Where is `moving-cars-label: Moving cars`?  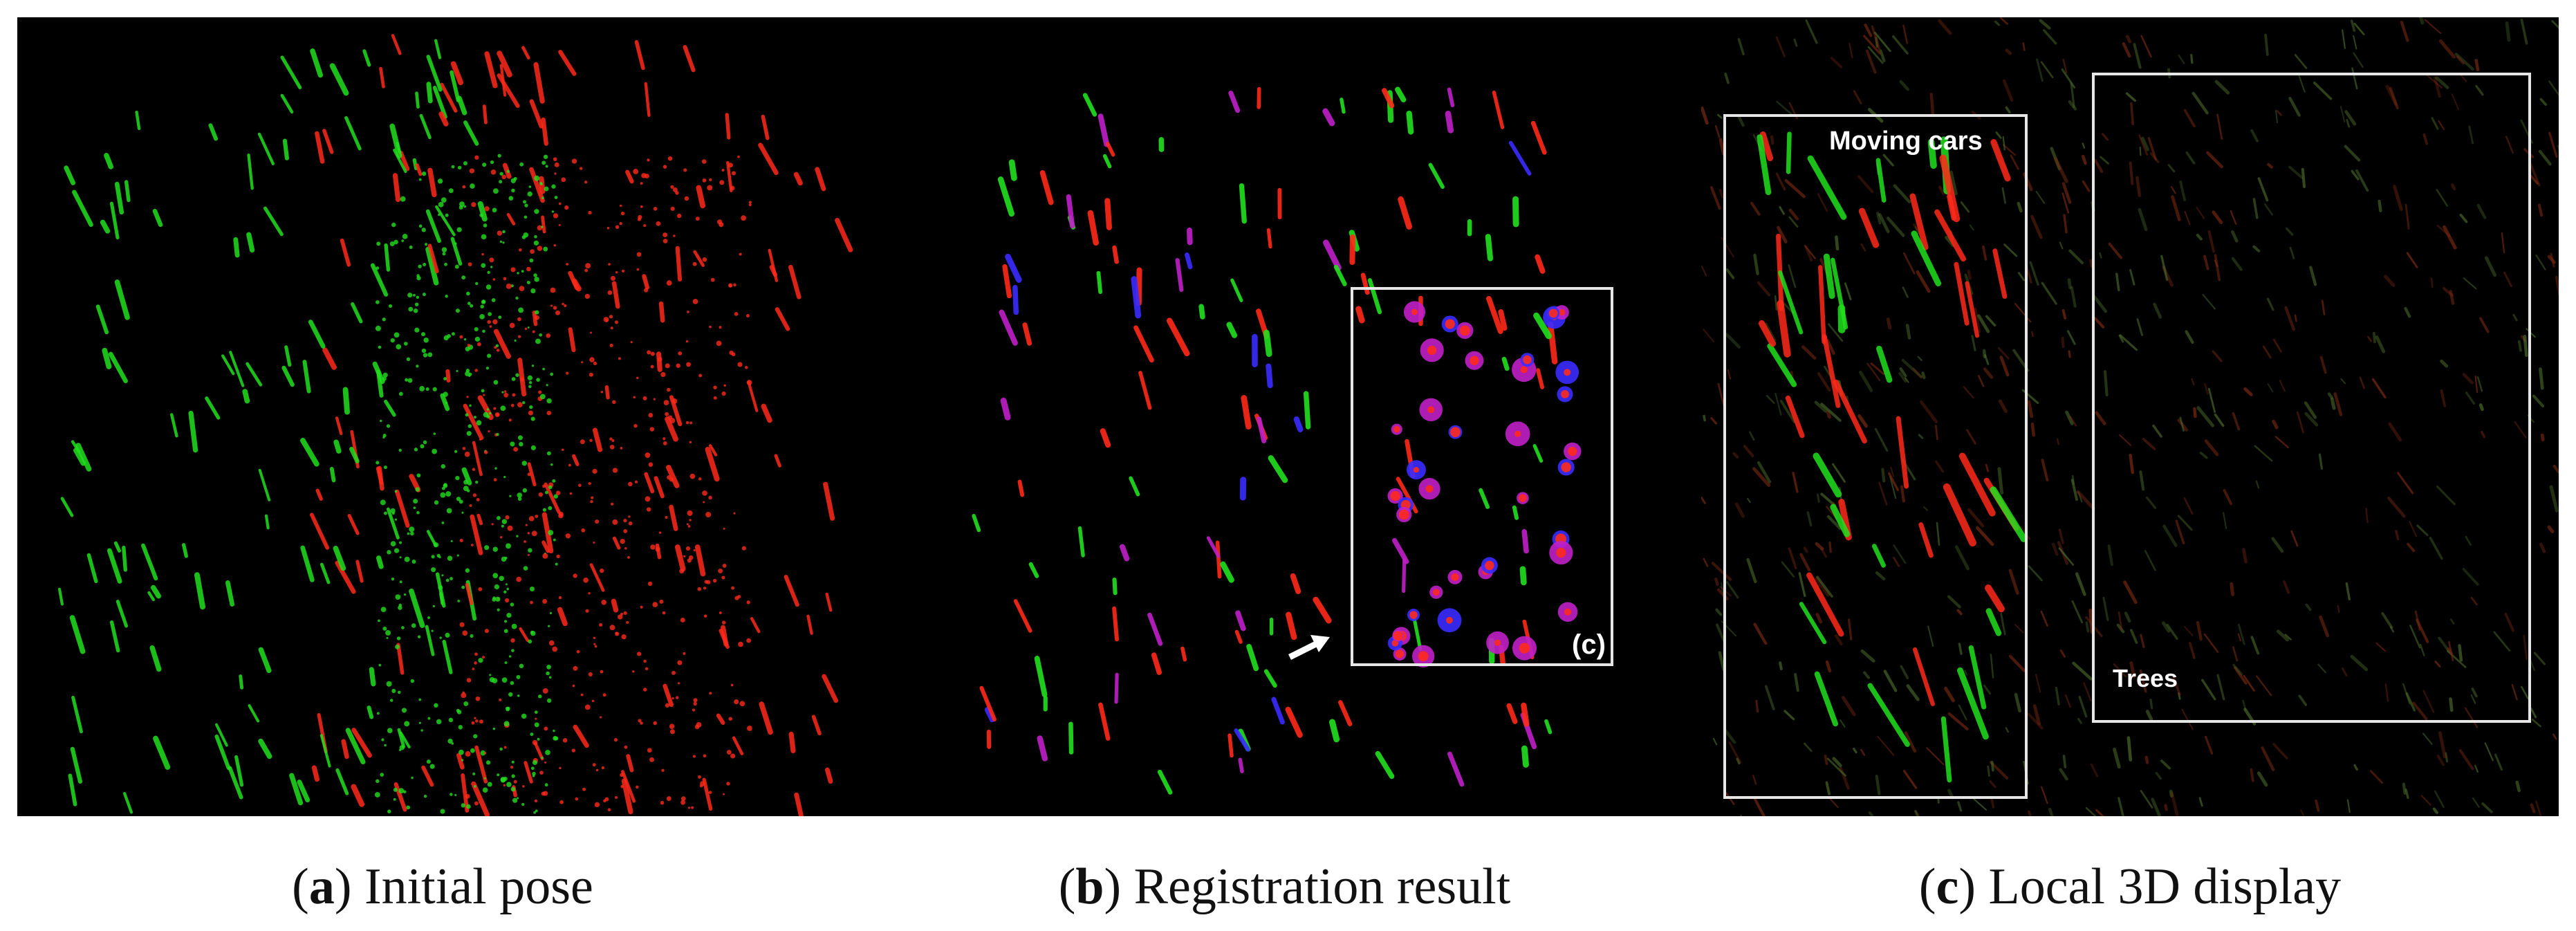
moving-cars-label: Moving cars is located at coordinates (1906, 141).